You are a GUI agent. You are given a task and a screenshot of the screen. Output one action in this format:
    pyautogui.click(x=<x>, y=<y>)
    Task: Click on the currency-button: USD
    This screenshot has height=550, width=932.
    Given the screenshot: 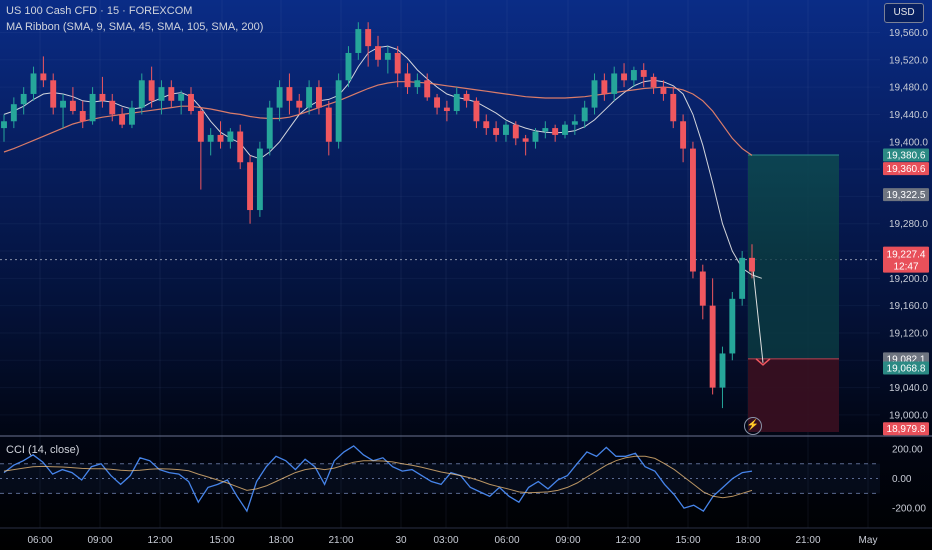 What is the action you would take?
    pyautogui.click(x=904, y=13)
    